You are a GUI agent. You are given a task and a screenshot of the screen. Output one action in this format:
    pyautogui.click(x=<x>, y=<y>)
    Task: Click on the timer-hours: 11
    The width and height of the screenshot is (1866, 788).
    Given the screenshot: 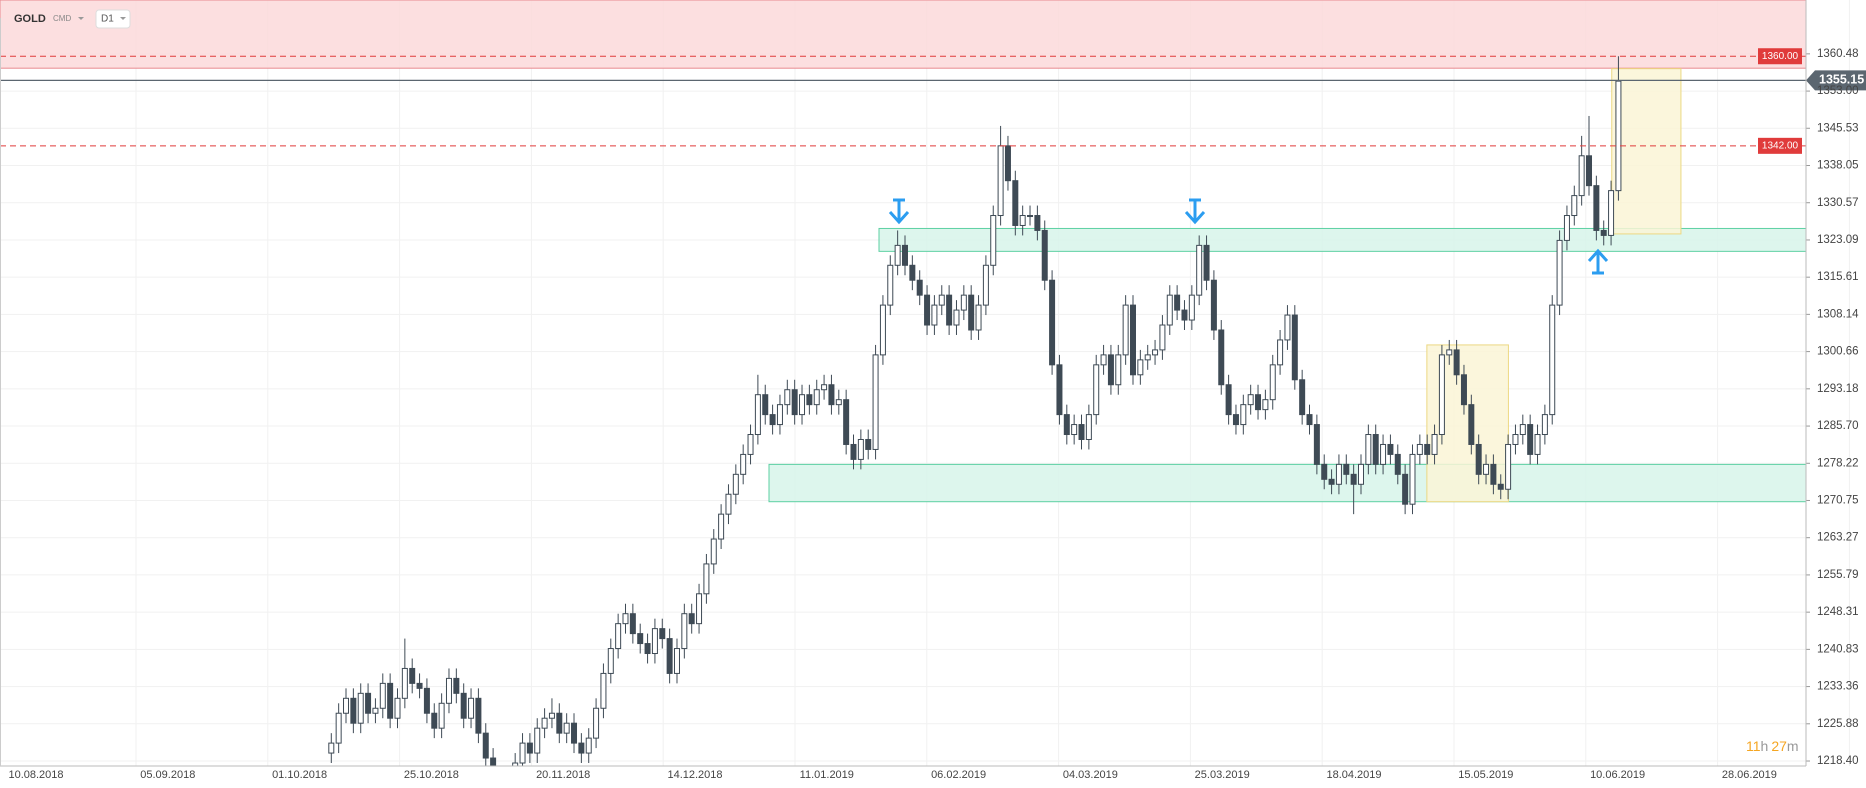 What is the action you would take?
    pyautogui.click(x=1753, y=746)
    